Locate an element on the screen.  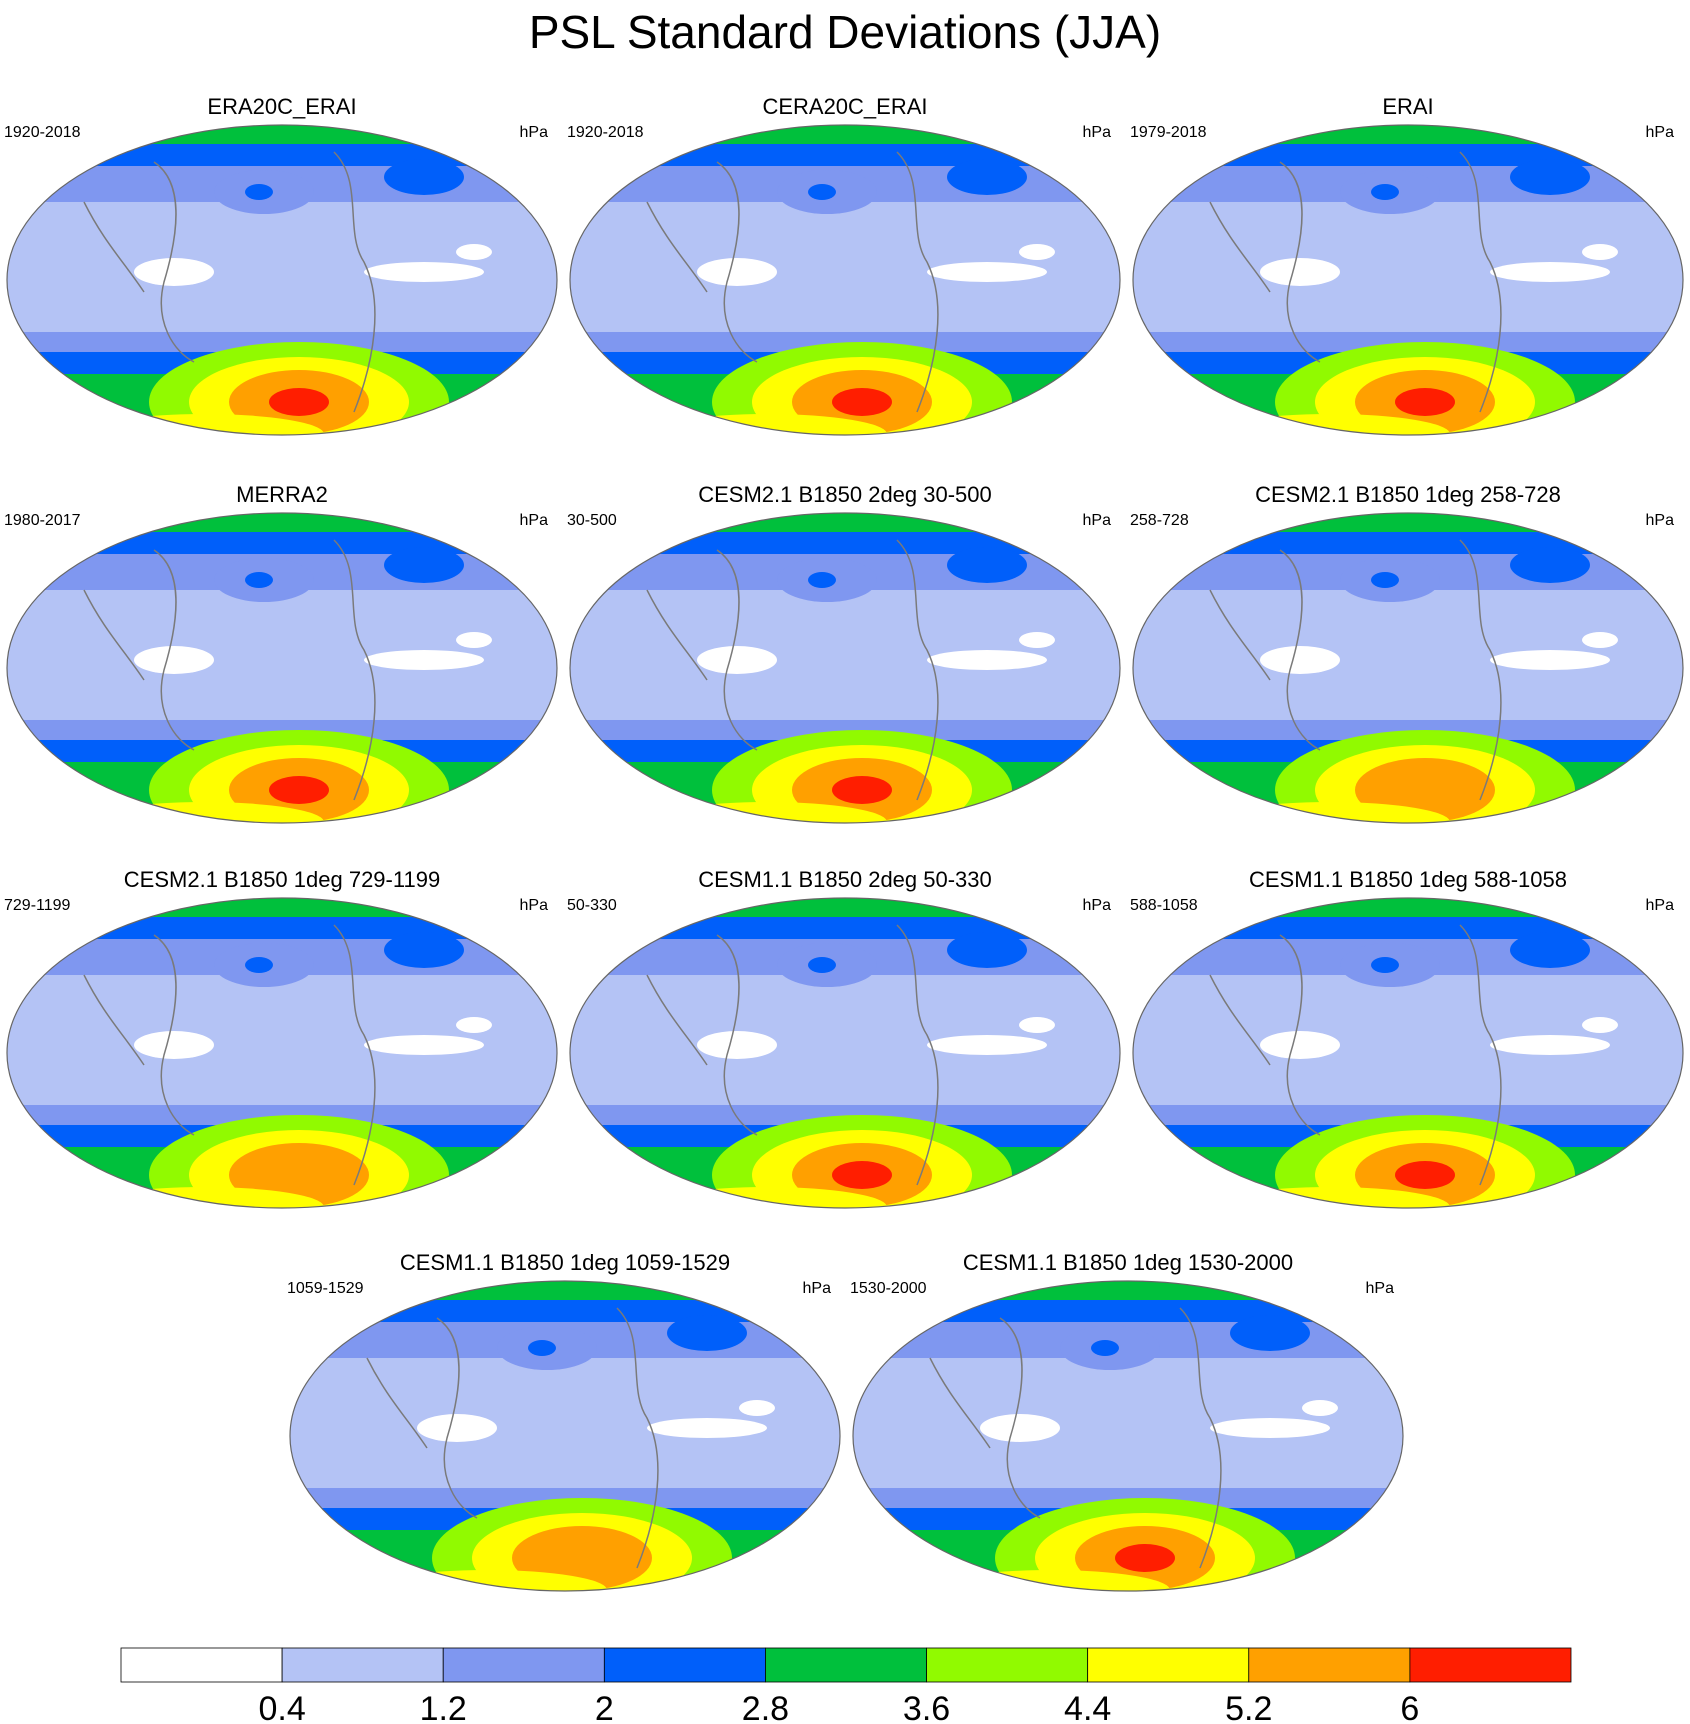
panel-3: ERAI 1979-2018 hPa is located at coordinates (1408, 266).